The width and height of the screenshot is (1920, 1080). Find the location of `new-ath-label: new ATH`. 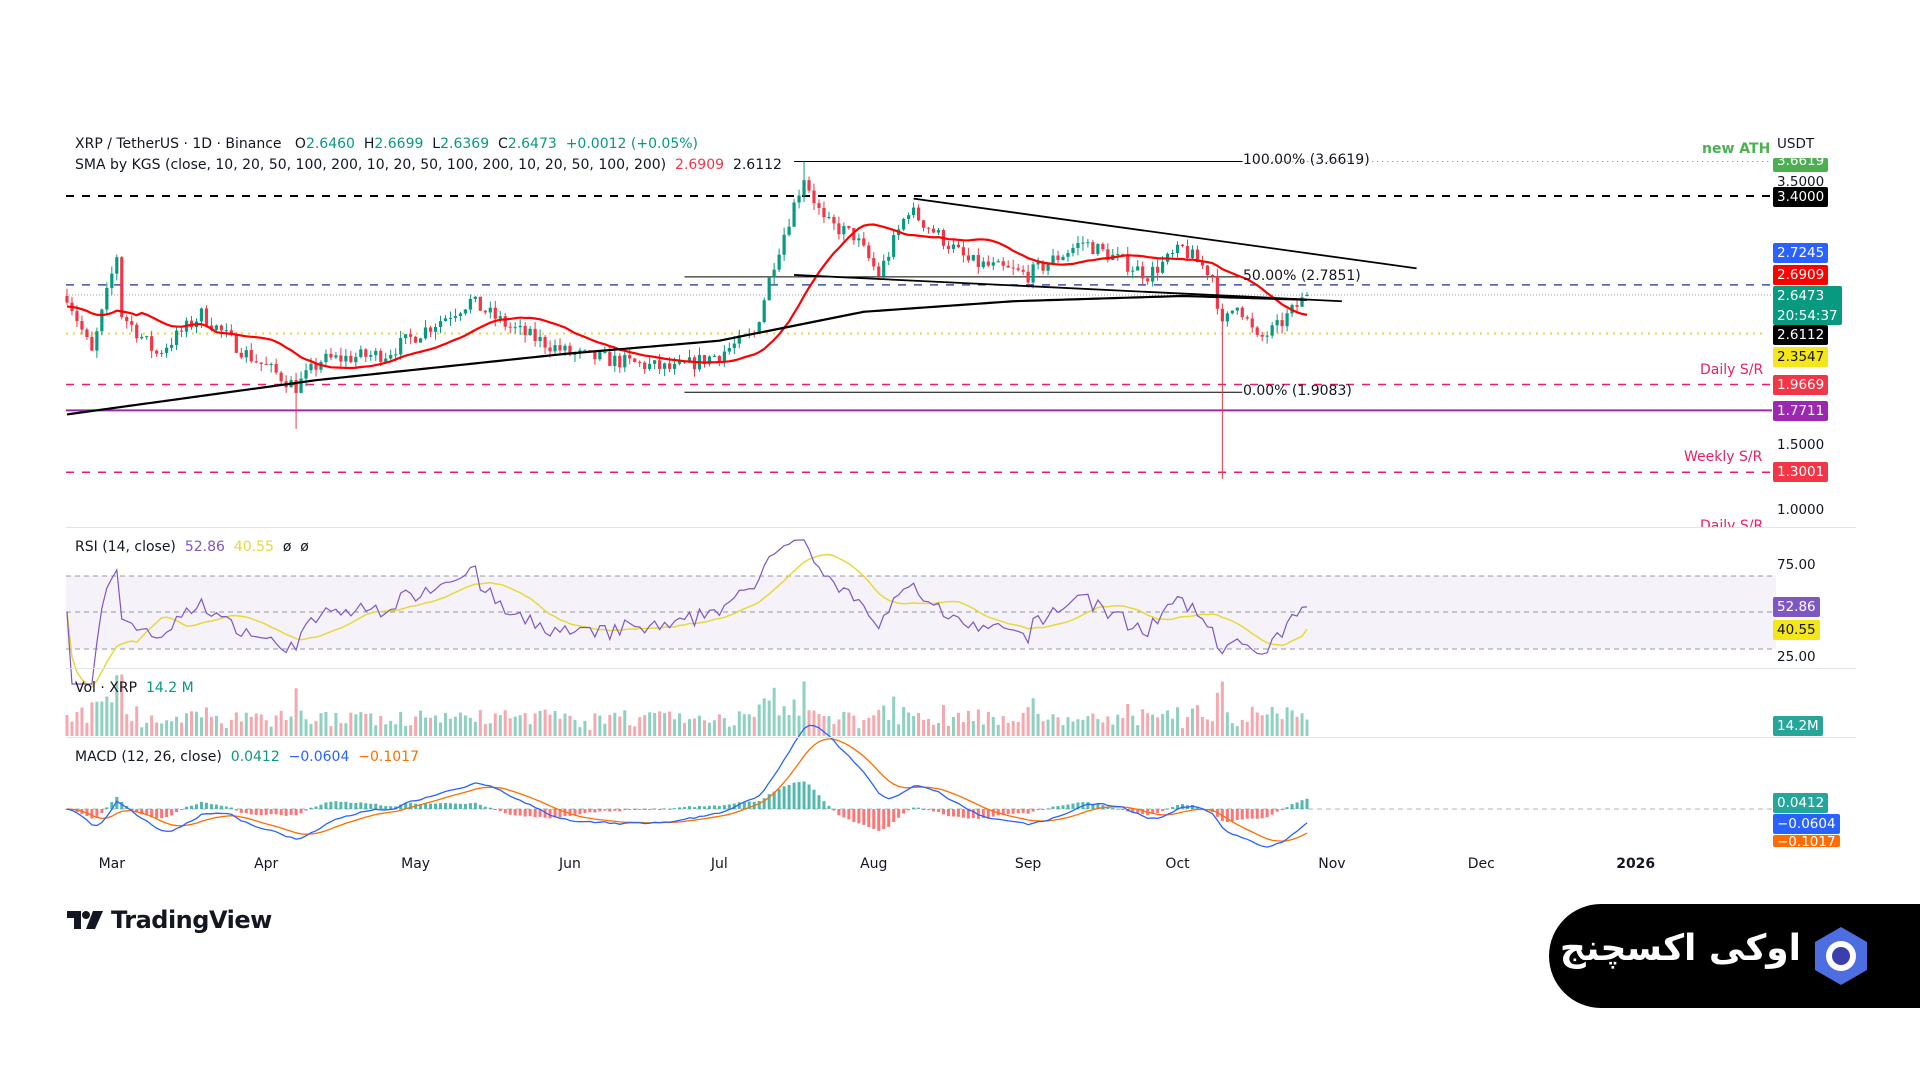

new-ath-label: new ATH is located at coordinates (1736, 149).